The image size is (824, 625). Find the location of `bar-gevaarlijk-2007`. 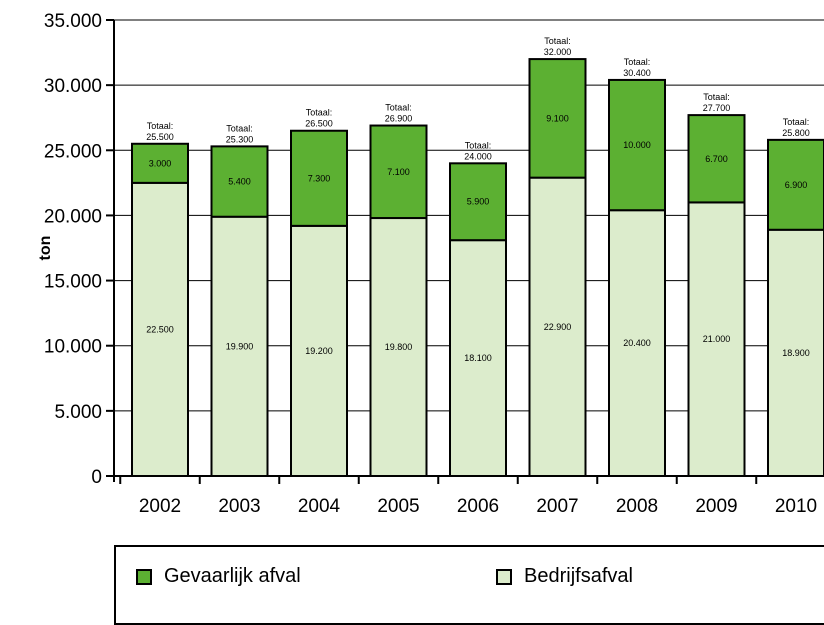

bar-gevaarlijk-2007 is located at coordinates (557, 118).